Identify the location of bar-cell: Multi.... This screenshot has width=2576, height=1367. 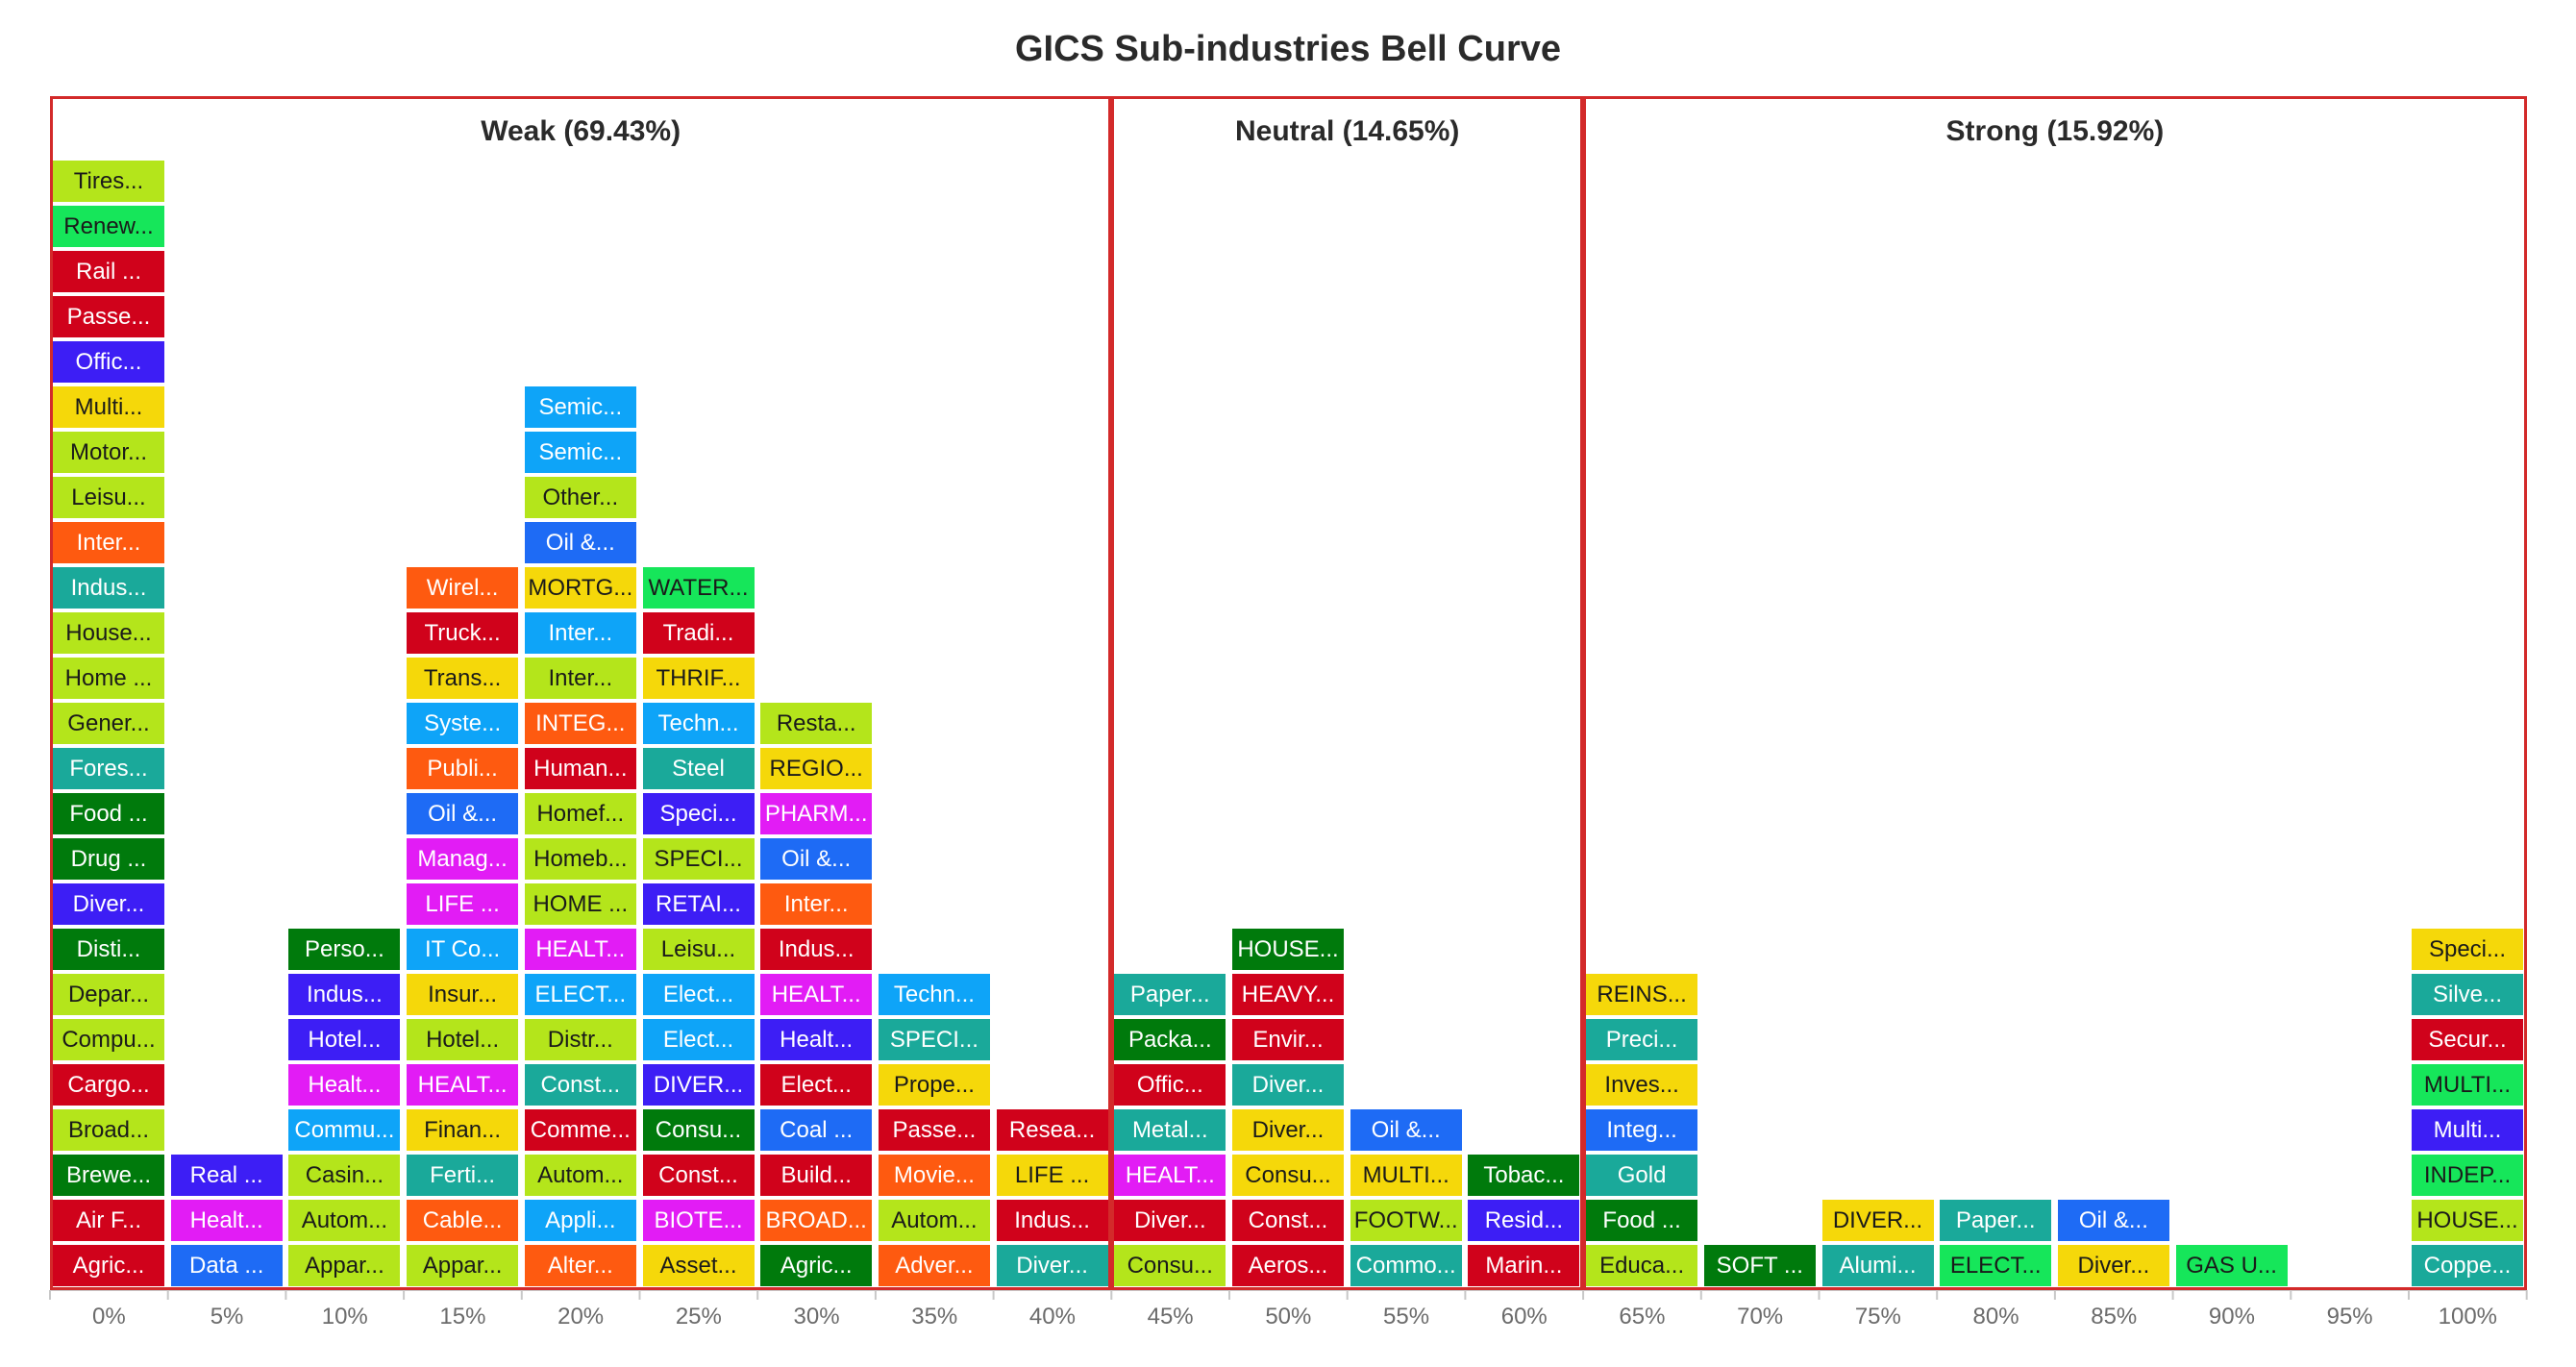
(109, 407).